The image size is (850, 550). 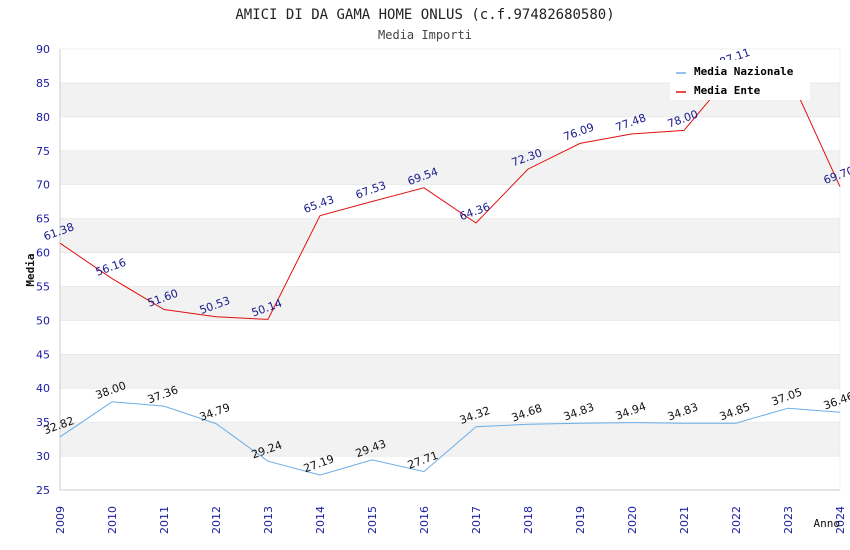 What do you see at coordinates (43, 117) in the screenshot?
I see `y-tick-label: 80` at bounding box center [43, 117].